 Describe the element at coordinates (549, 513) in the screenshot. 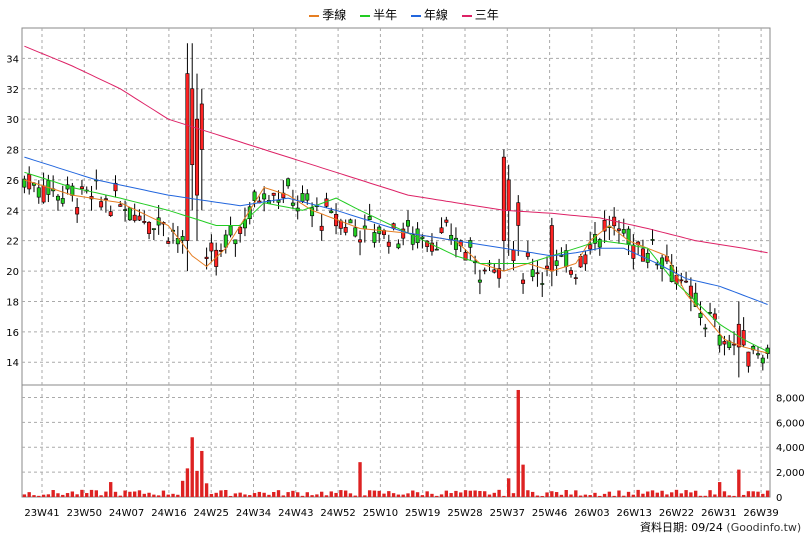

I see `x-tick-label: 25W46` at that location.